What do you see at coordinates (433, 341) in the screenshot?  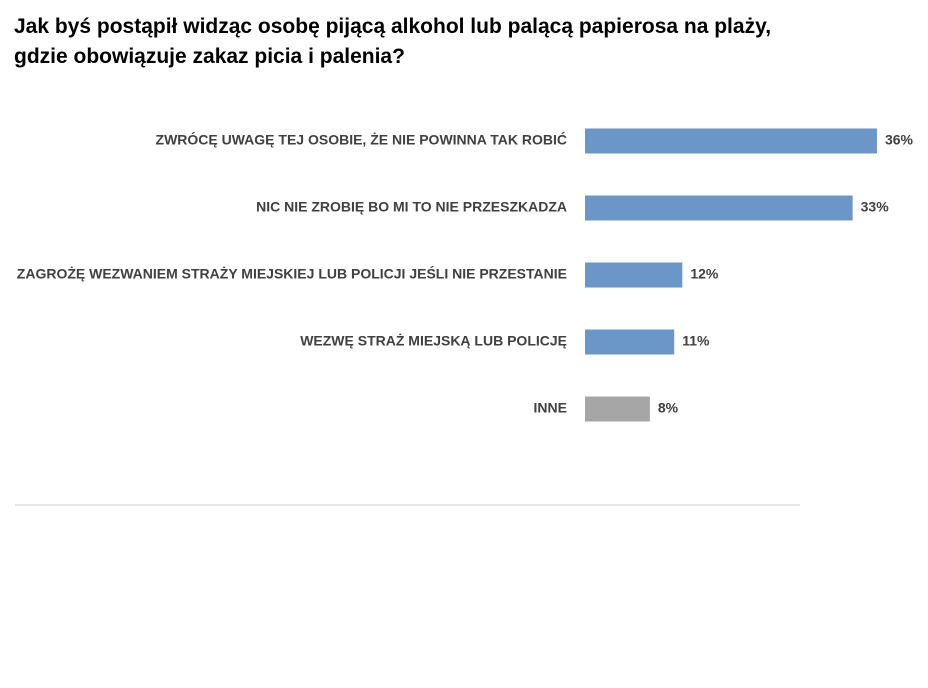 I see `category-label: WEZWĘ STRAŻ MIEJSKĄ LUB POLICJĘ` at bounding box center [433, 341].